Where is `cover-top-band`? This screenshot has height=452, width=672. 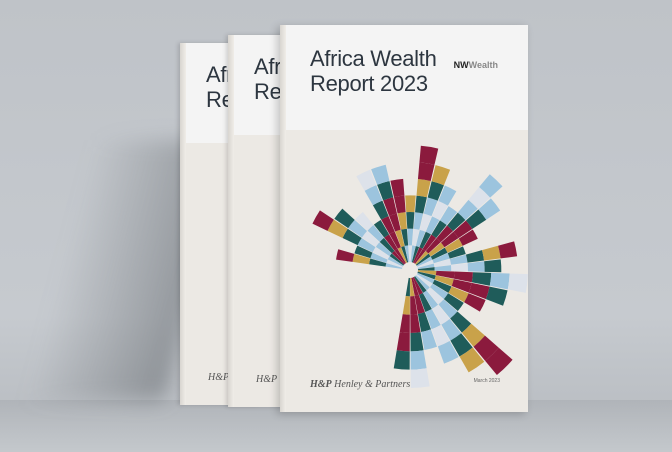 cover-top-band is located at coordinates (404, 77).